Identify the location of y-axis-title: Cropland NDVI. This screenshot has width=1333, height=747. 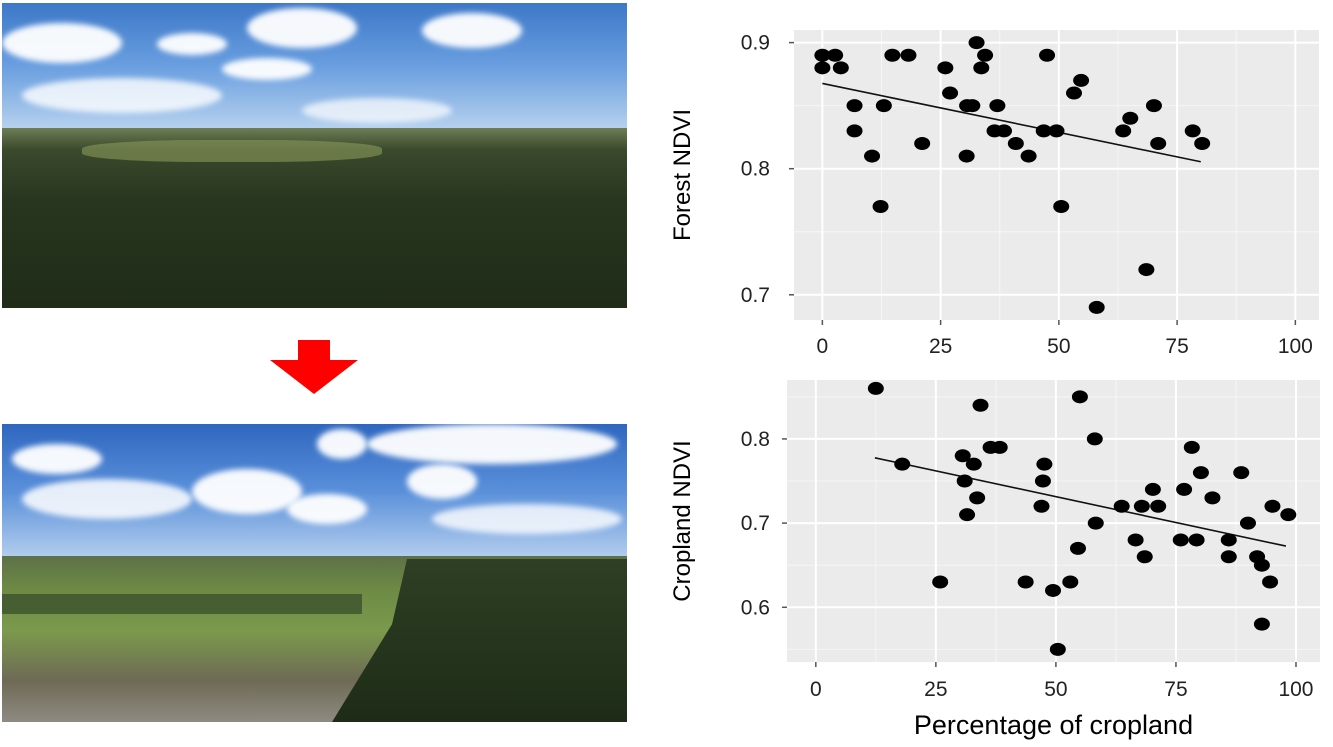
(682, 520).